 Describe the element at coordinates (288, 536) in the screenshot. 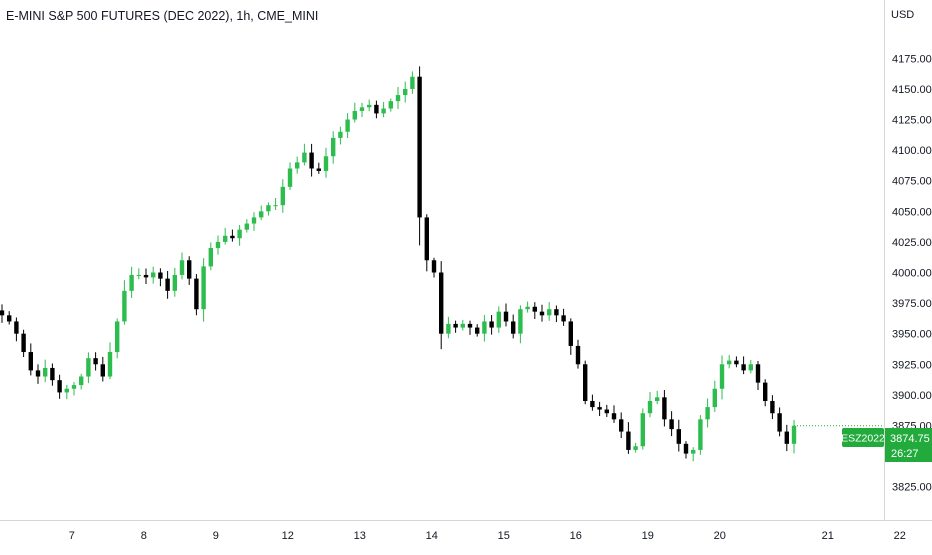

I see `time-tick-label: 12` at that location.